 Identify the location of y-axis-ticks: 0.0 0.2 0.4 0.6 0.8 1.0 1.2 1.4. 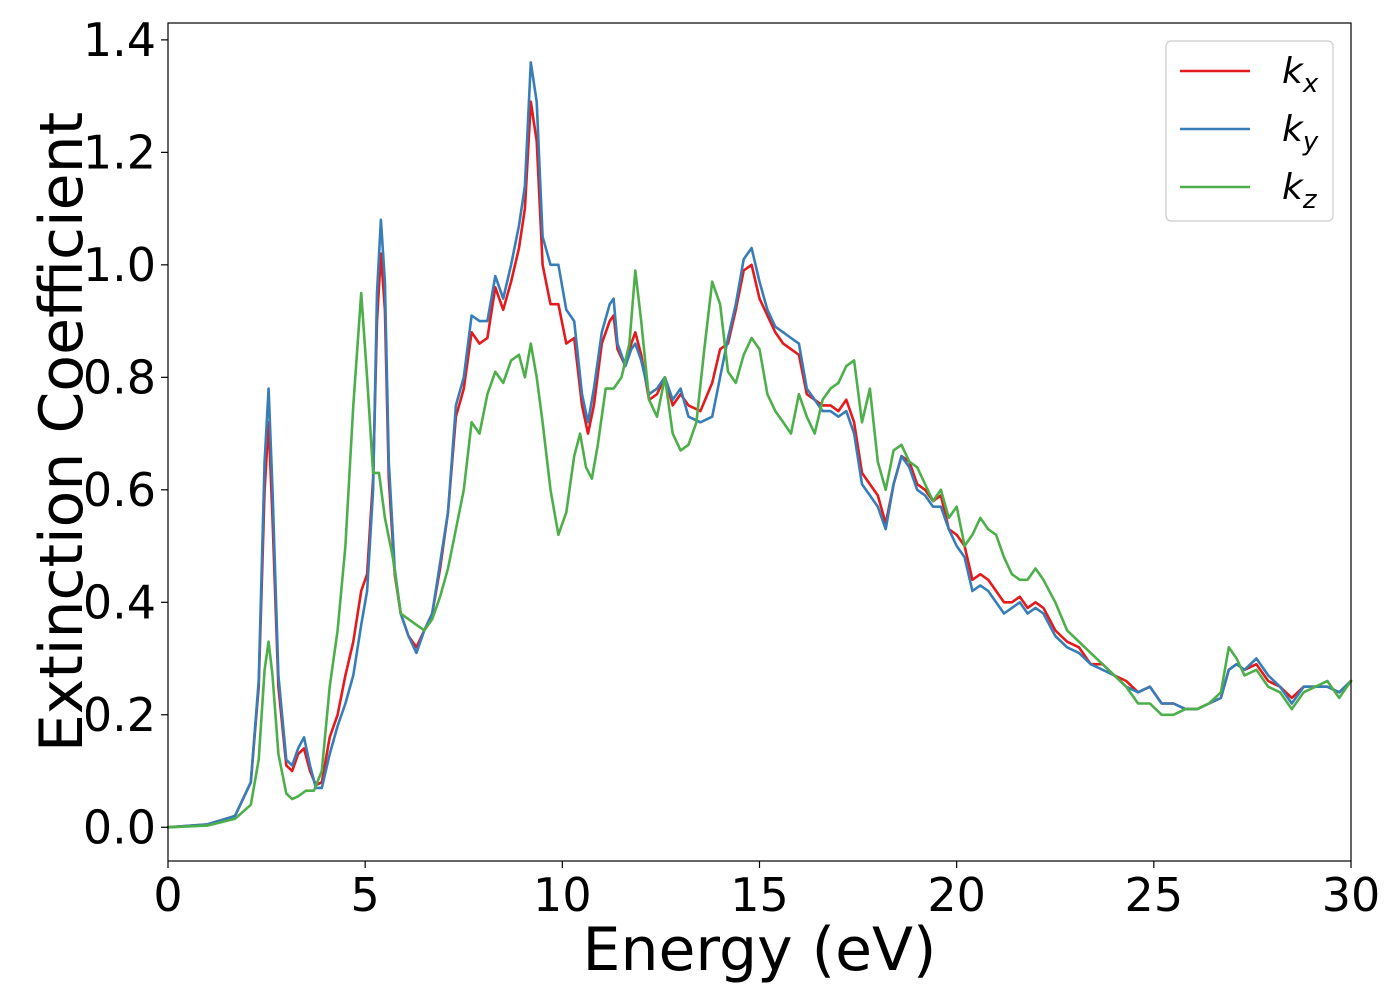
(125, 433).